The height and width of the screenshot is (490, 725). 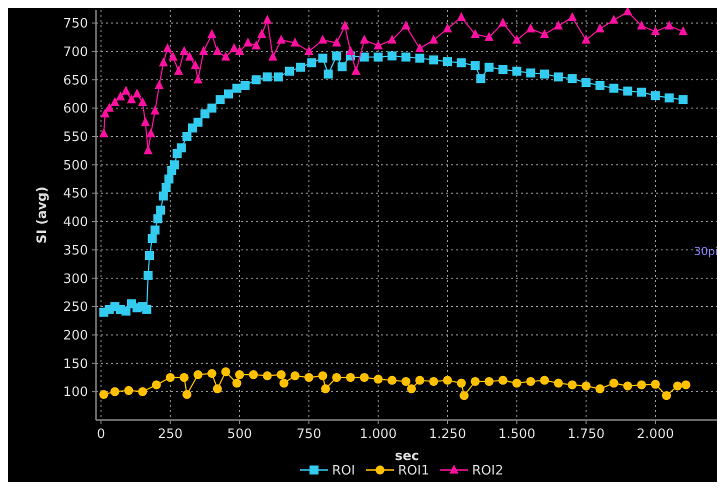 I want to click on x-tick-label: 1.250, so click(x=447, y=434).